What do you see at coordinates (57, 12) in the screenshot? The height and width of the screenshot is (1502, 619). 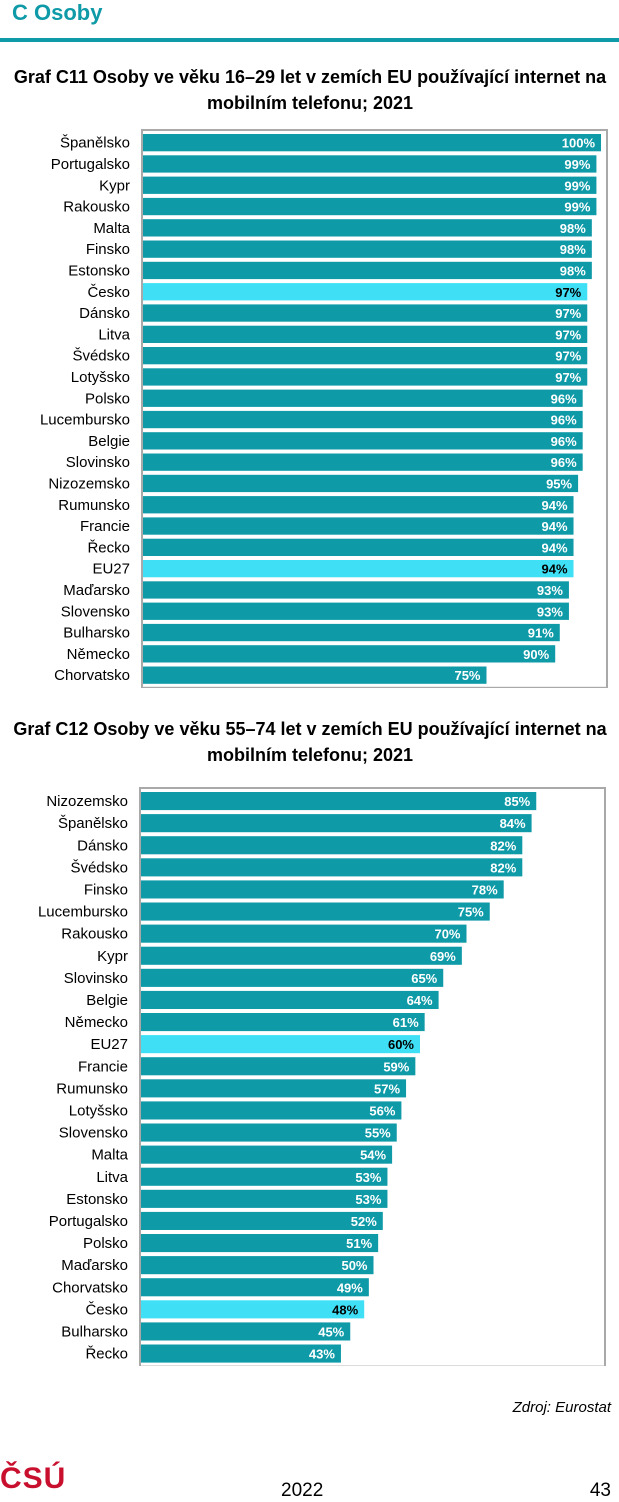 I see `section-heading: C Osoby` at bounding box center [57, 12].